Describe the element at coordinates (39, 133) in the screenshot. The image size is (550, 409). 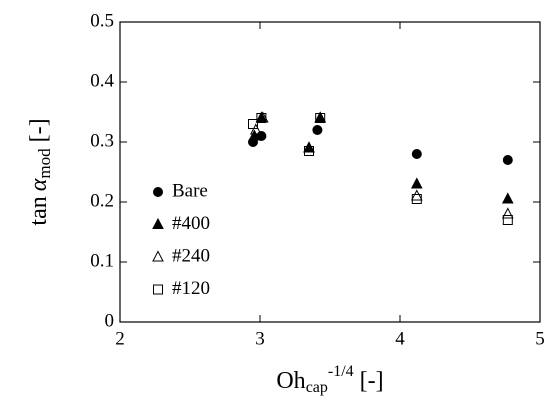
I see `y-label-tail: [-]` at that location.